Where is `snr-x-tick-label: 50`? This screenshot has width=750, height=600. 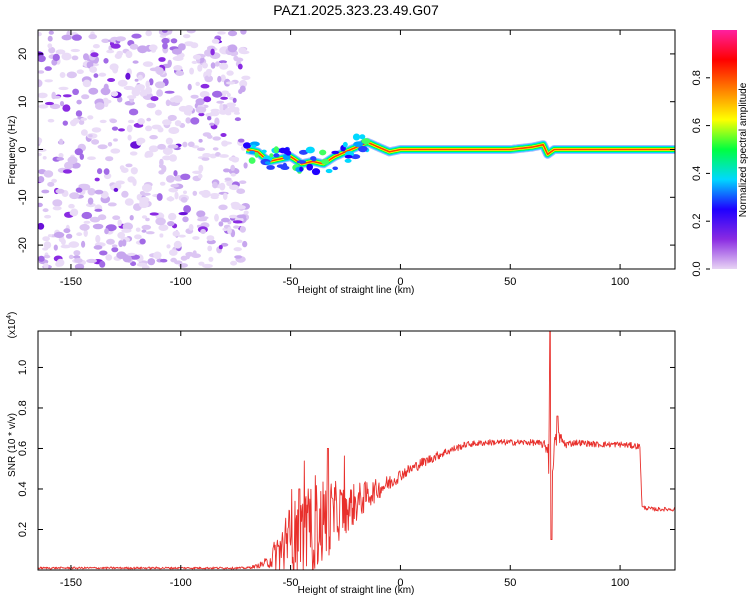 snr-x-tick-label: 50 is located at coordinates (510, 583).